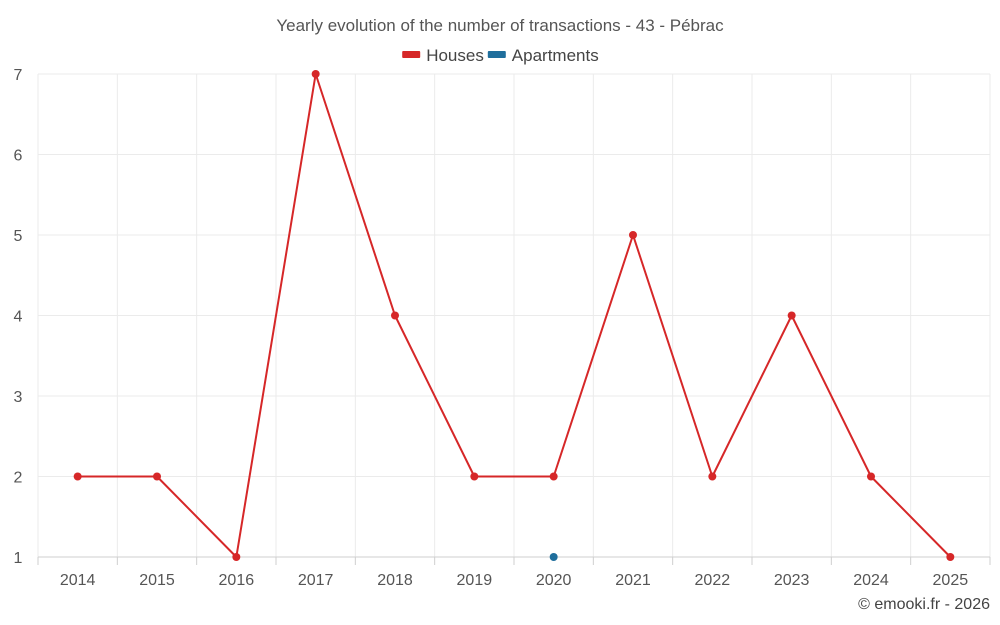 The image size is (1000, 625). What do you see at coordinates (315, 74) in the screenshot?
I see `houses-point-2017` at bounding box center [315, 74].